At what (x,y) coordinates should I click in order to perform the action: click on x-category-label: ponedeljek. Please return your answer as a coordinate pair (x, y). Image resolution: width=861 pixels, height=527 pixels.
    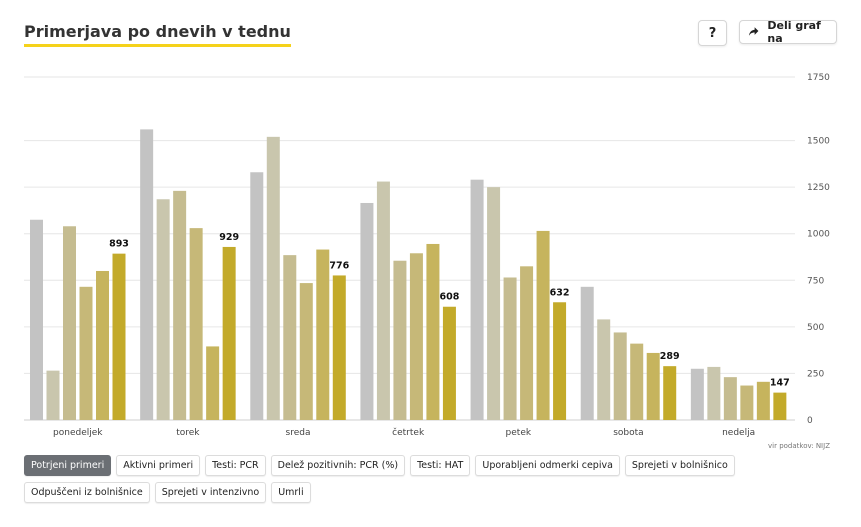
    Looking at the image, I should click on (78, 433).